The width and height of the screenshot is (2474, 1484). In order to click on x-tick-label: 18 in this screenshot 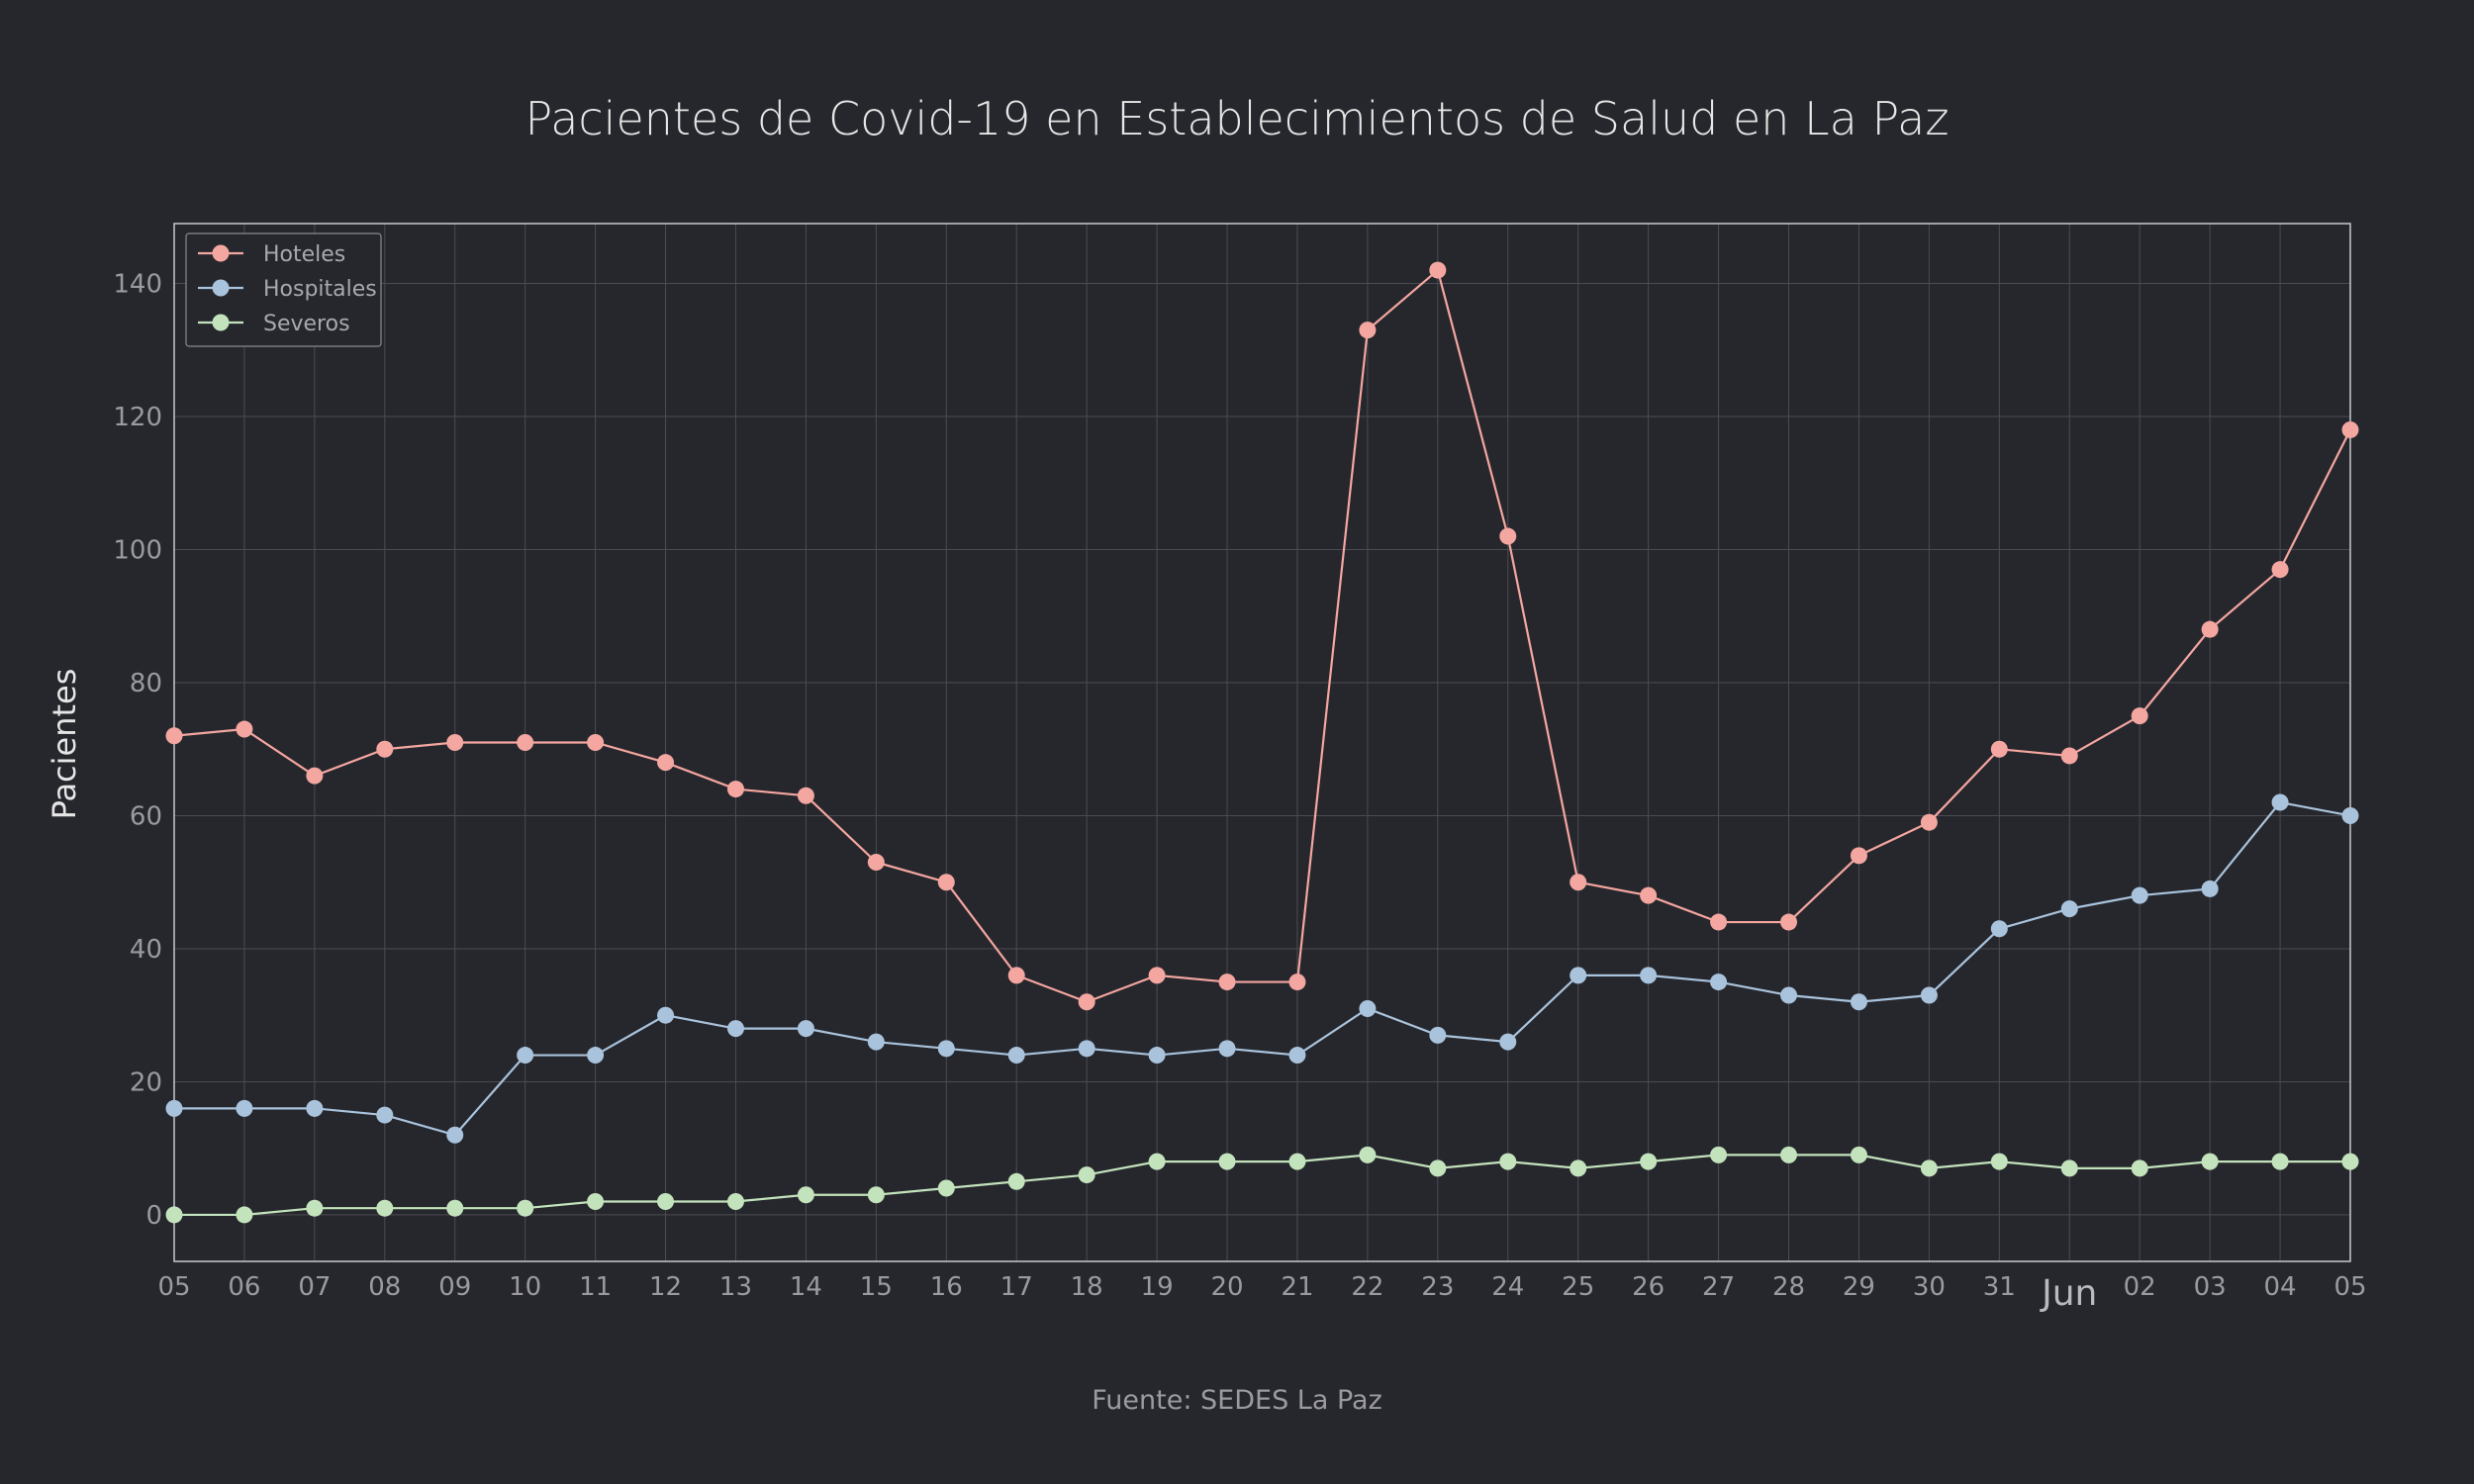, I will do `click(1087, 1287)`.